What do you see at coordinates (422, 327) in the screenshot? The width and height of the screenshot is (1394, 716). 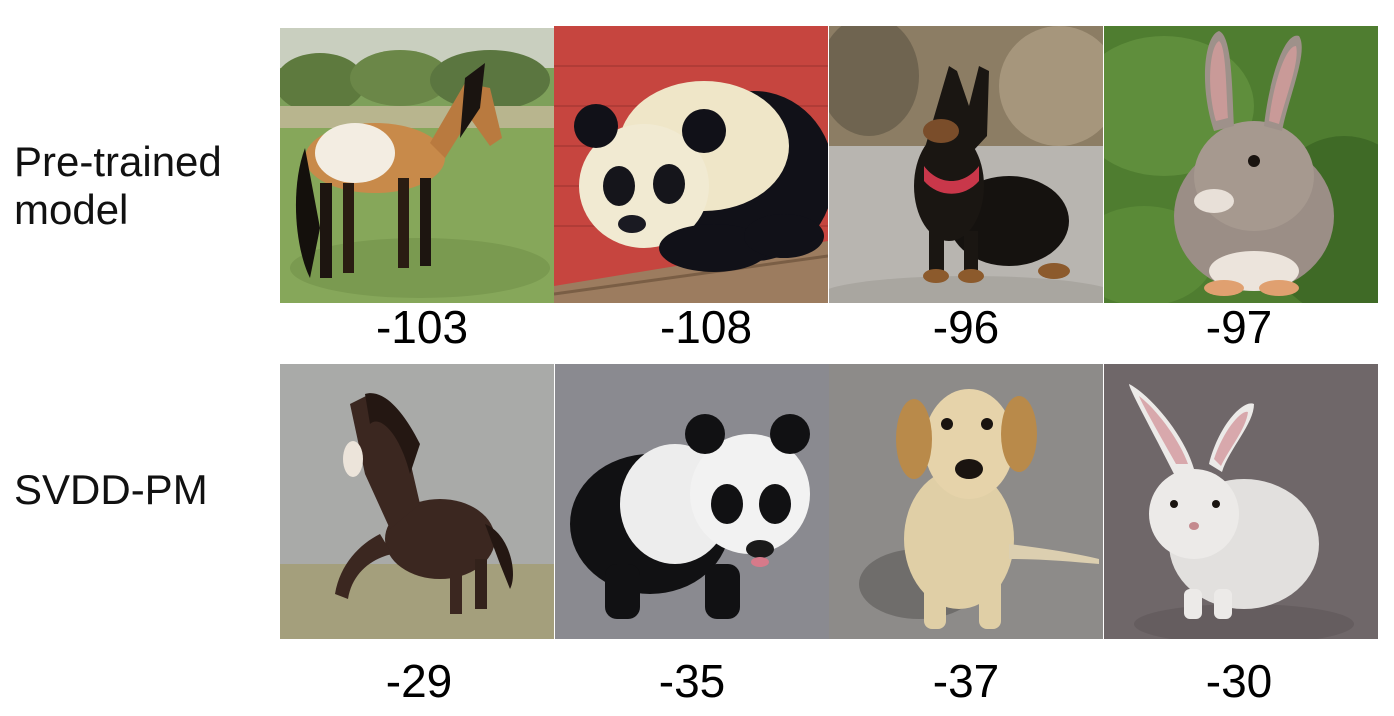 I see `score-pretrained-horse: -103` at bounding box center [422, 327].